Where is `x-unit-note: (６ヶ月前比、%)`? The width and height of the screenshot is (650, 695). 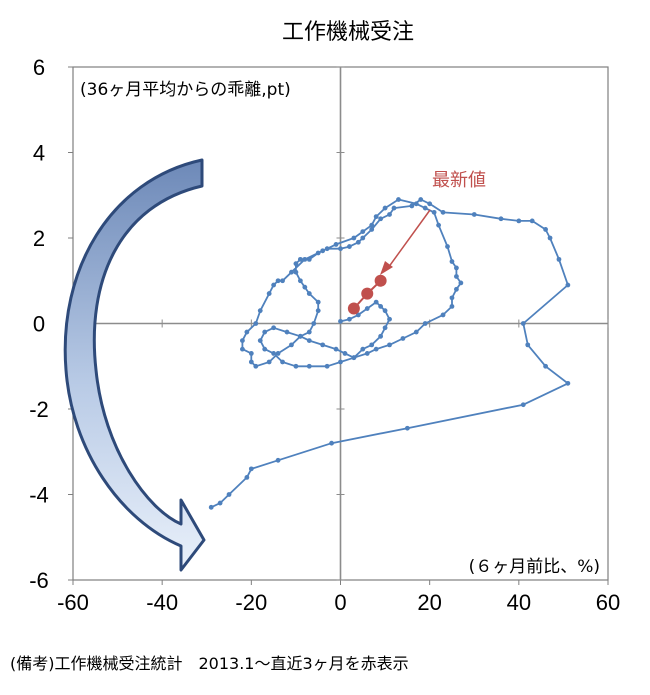 x-unit-note: (６ヶ月前比、%) is located at coordinates (534, 567).